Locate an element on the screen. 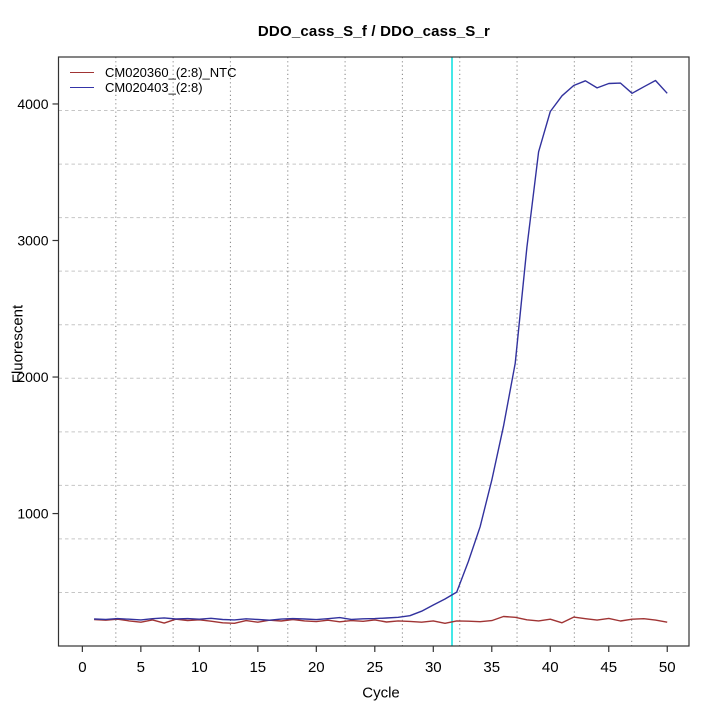  x-tick-label: 10 is located at coordinates (199, 667).